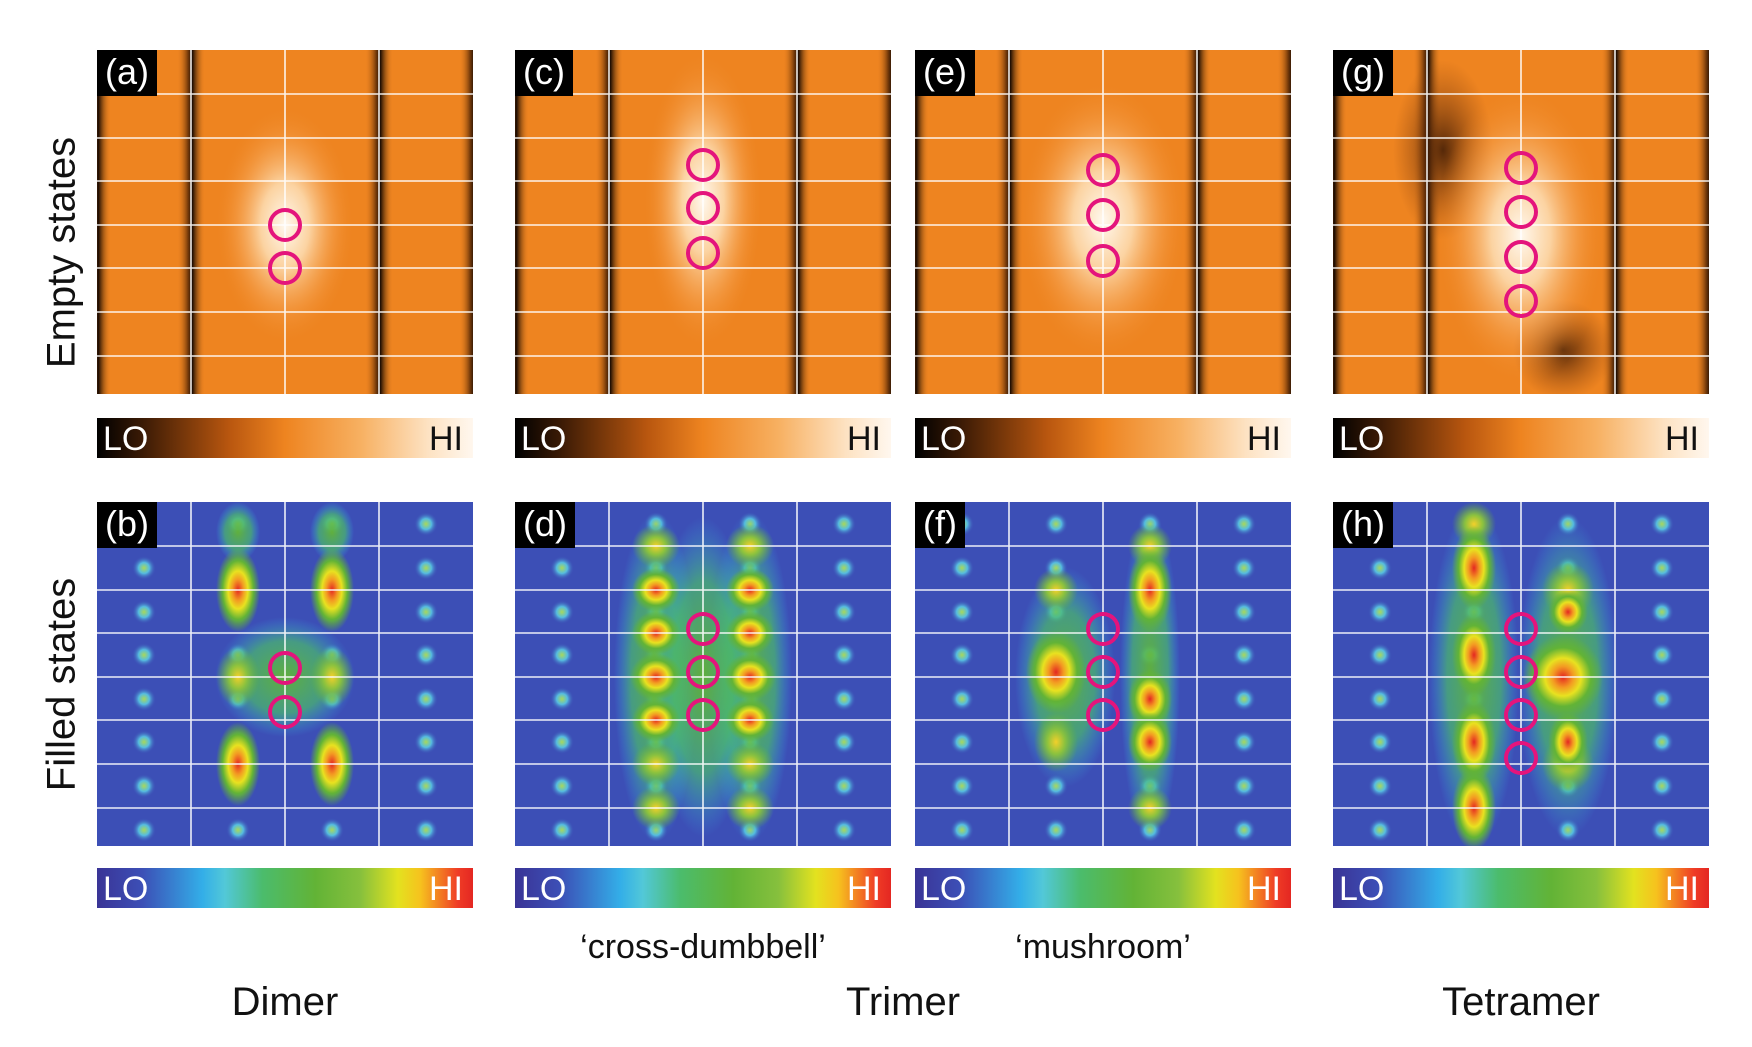 This screenshot has height=1047, width=1752. I want to click on empty-states-label: Empty states, so click(61, 252).